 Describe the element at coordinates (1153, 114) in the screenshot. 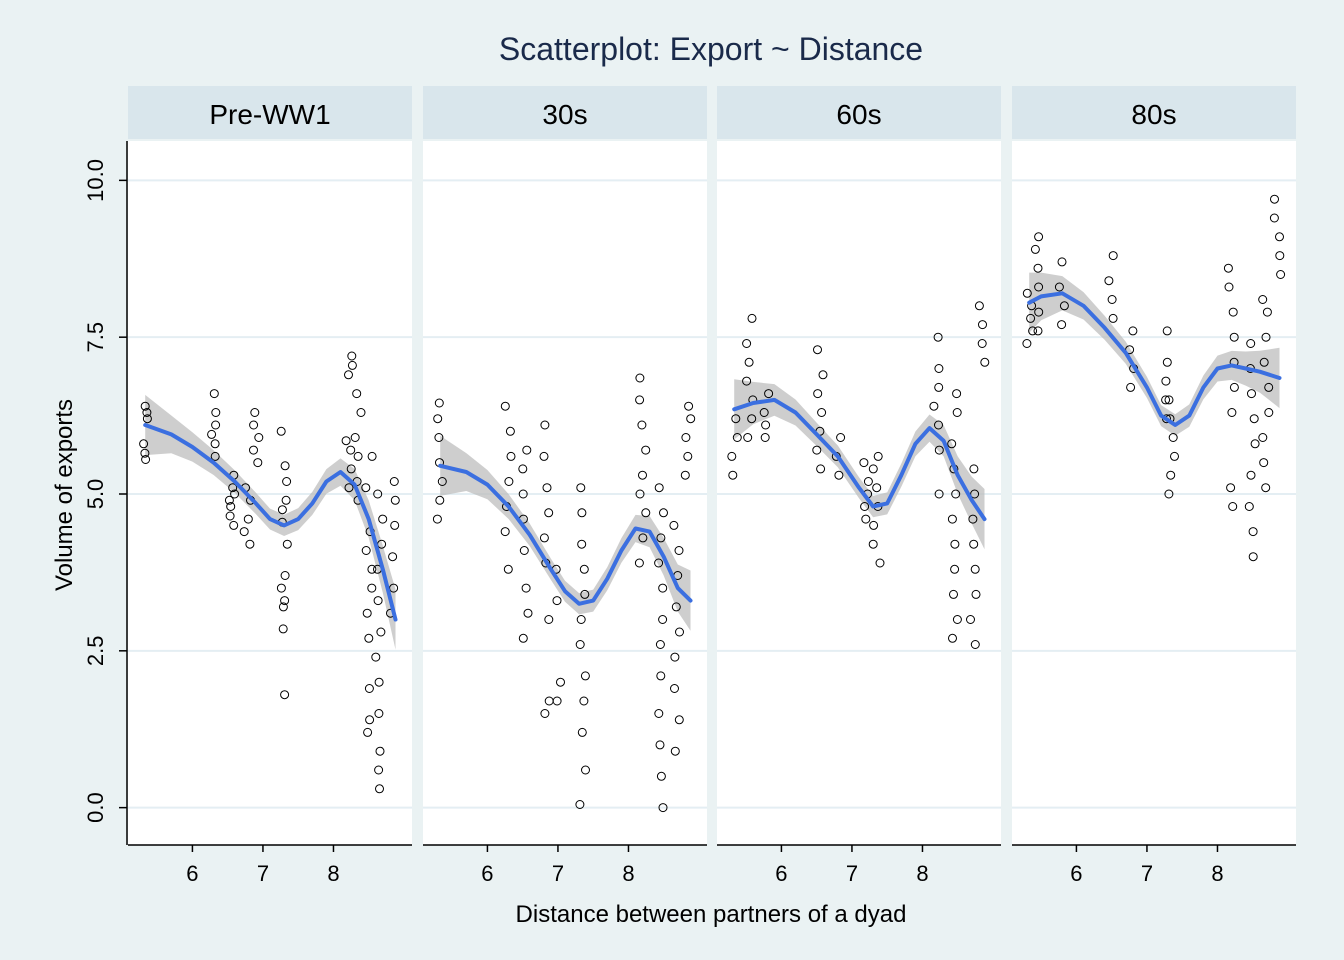

I see `facet-label: 80s` at that location.